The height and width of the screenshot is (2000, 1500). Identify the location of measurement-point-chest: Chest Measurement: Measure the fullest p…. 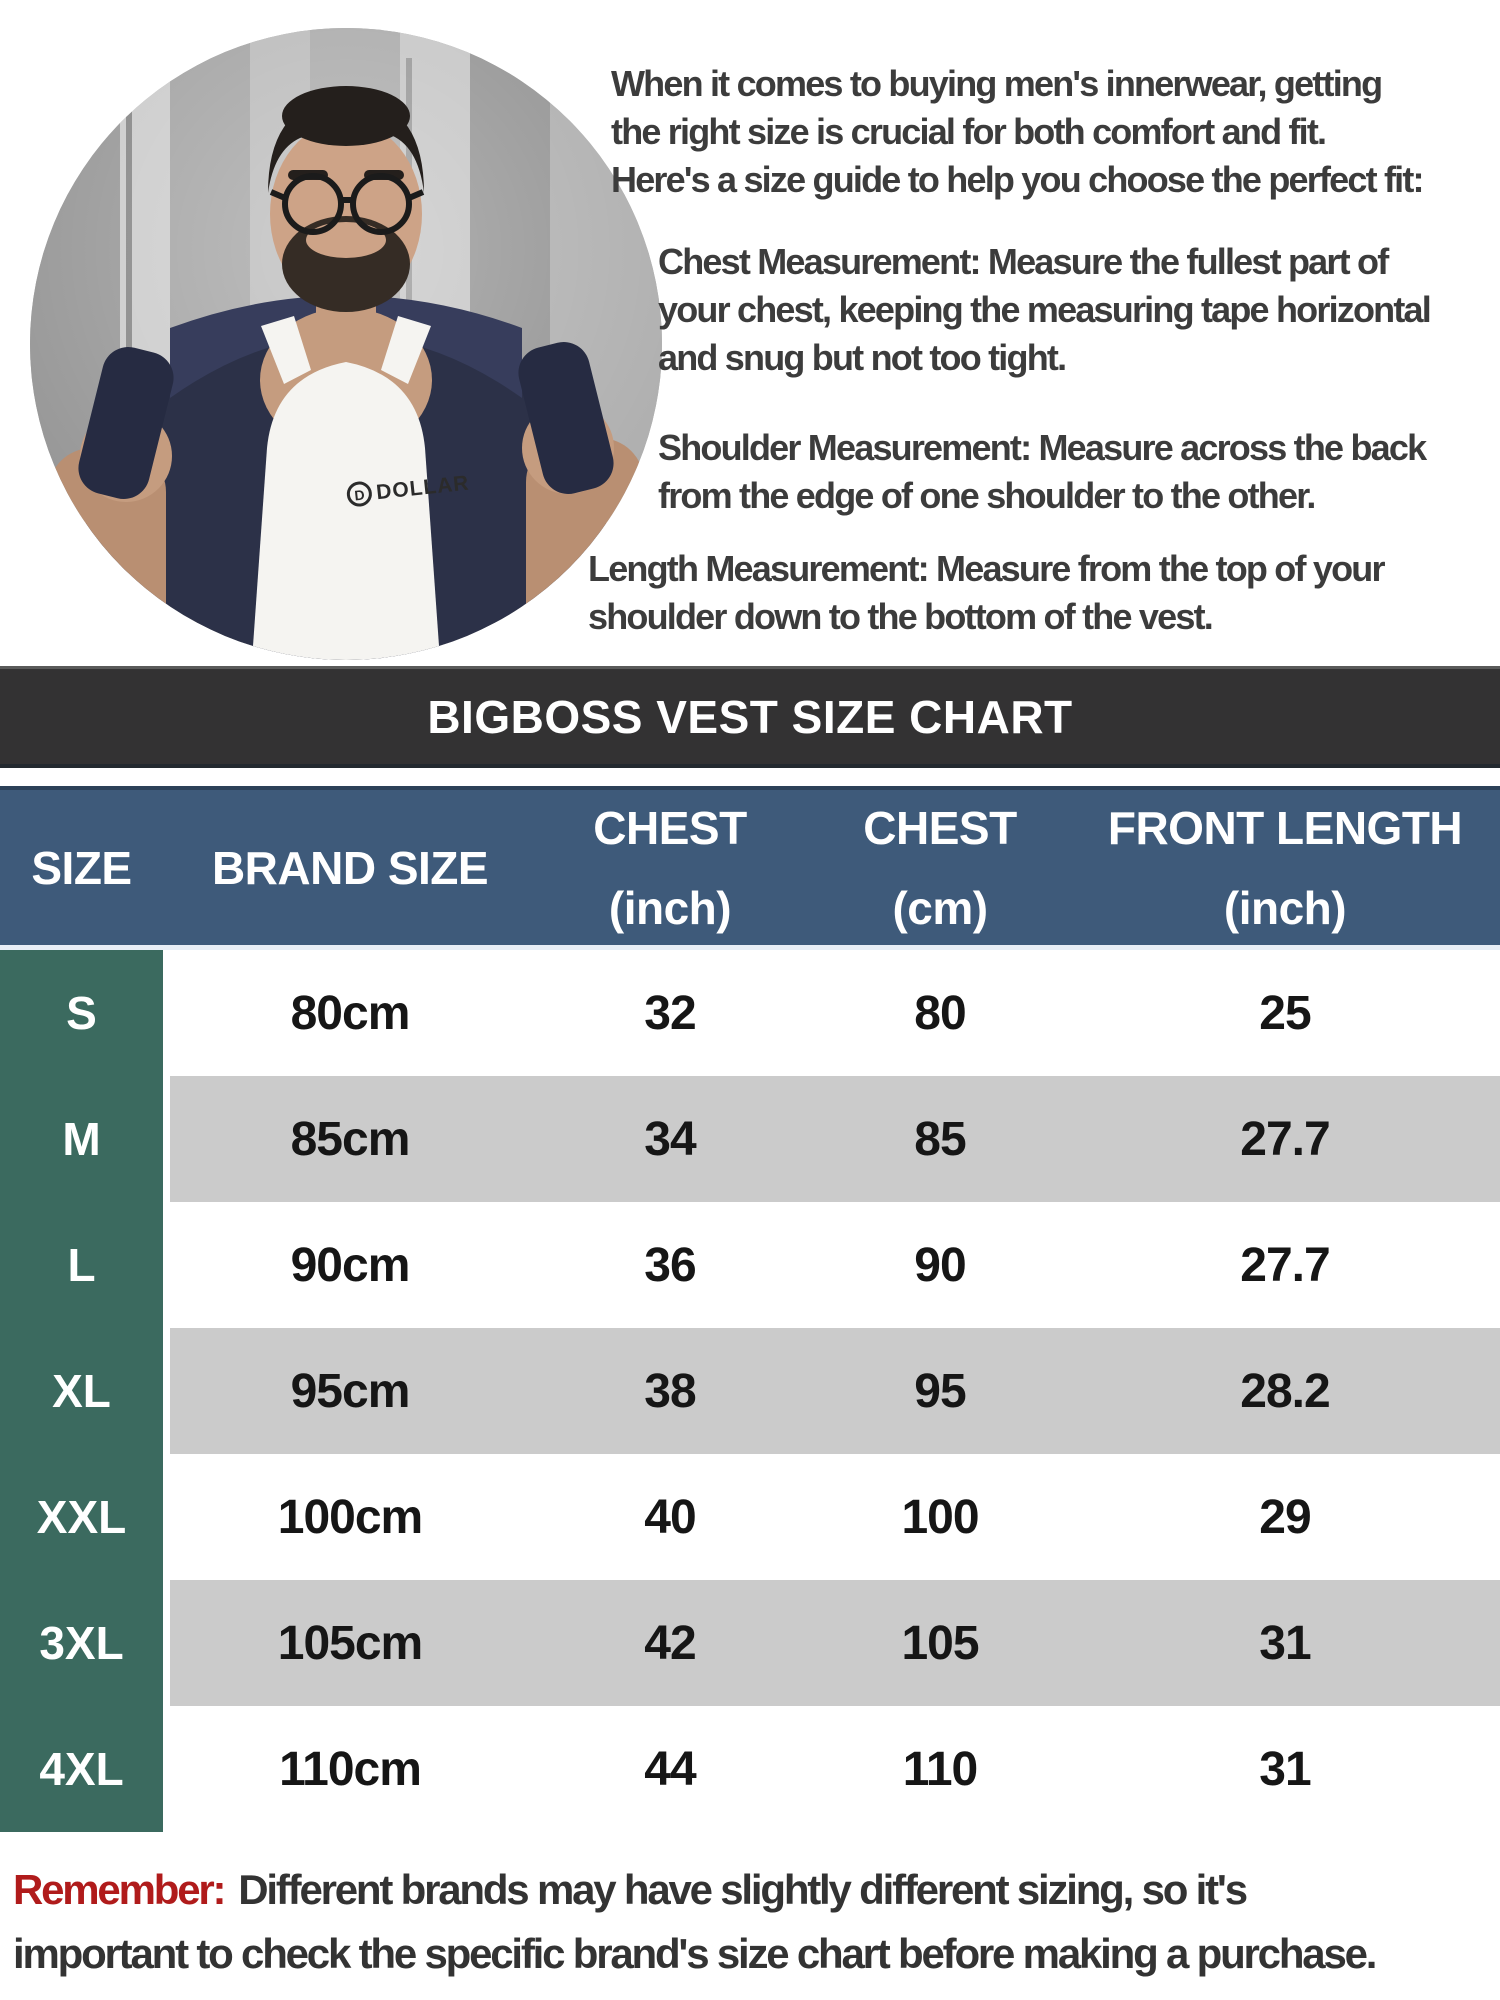
(1045, 310).